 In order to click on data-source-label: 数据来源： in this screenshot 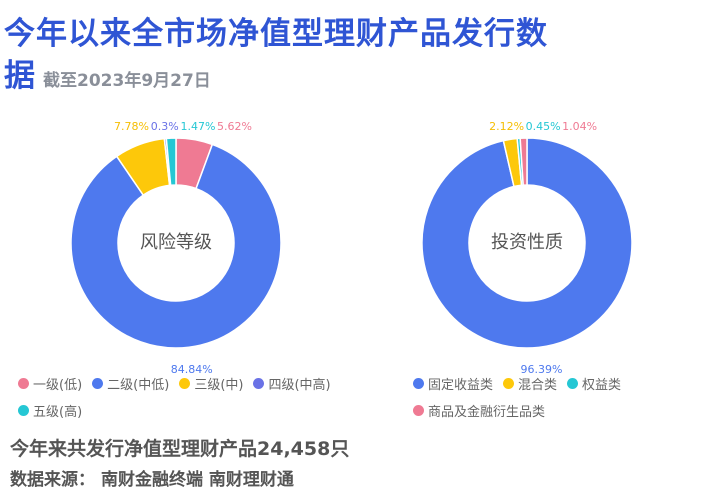, I will do `click(52, 480)`.